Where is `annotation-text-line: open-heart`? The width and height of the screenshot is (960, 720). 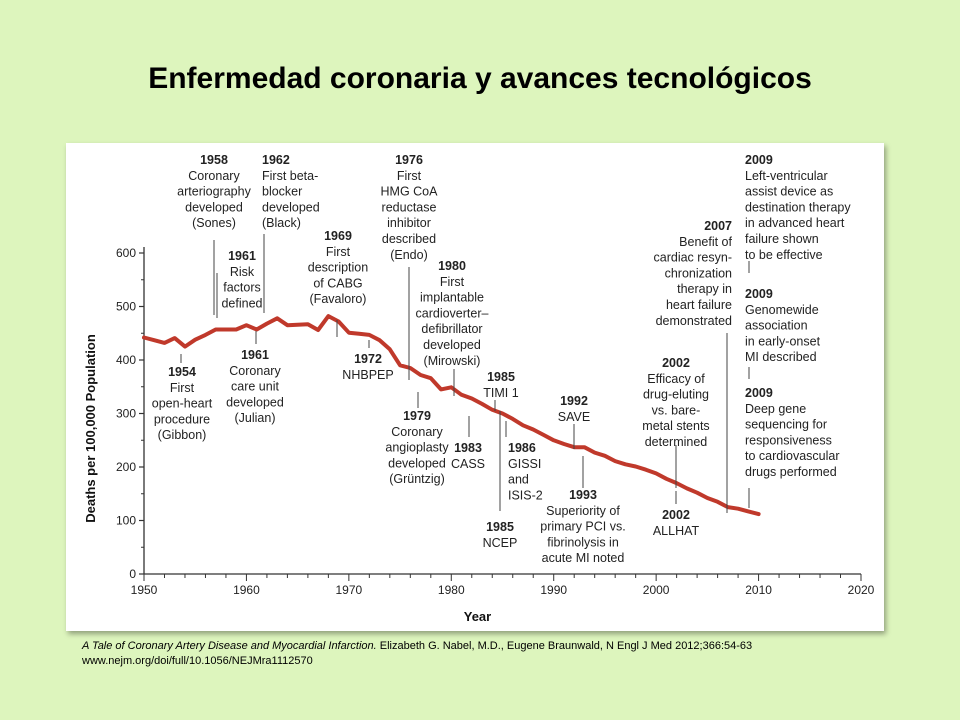
annotation-text-line: open-heart is located at coordinates (182, 404).